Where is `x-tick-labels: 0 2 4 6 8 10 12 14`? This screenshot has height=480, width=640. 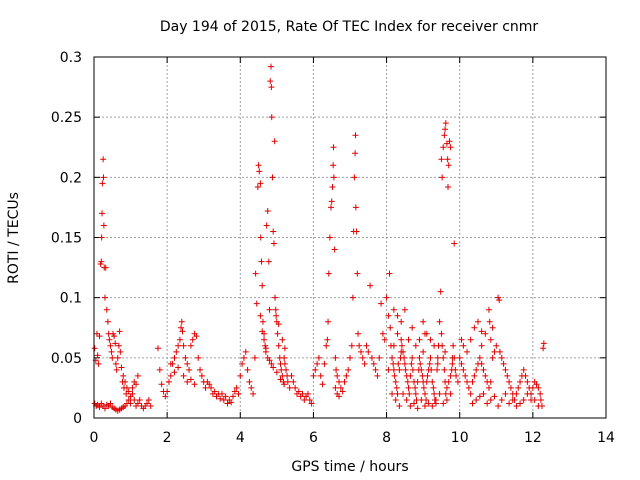
x-tick-labels: 0 2 4 6 8 10 12 14 is located at coordinates (352, 438).